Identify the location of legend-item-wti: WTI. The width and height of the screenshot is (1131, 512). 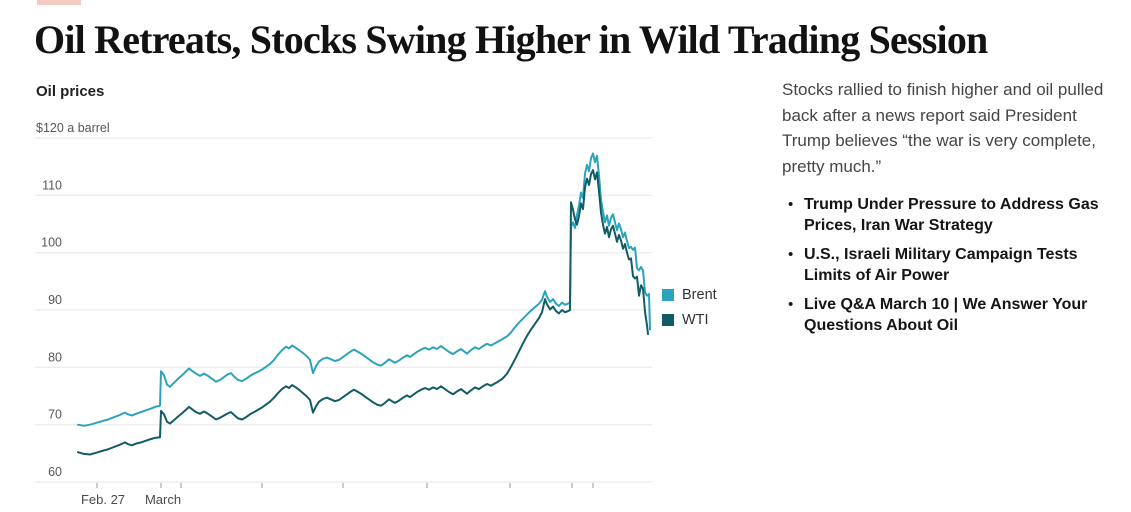
(689, 320).